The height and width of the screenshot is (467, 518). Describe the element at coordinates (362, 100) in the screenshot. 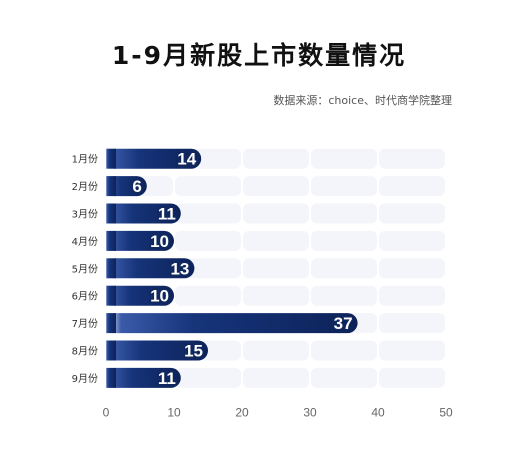

I see `data-source-note: 数据来源：choice、时代商学院整理` at that location.